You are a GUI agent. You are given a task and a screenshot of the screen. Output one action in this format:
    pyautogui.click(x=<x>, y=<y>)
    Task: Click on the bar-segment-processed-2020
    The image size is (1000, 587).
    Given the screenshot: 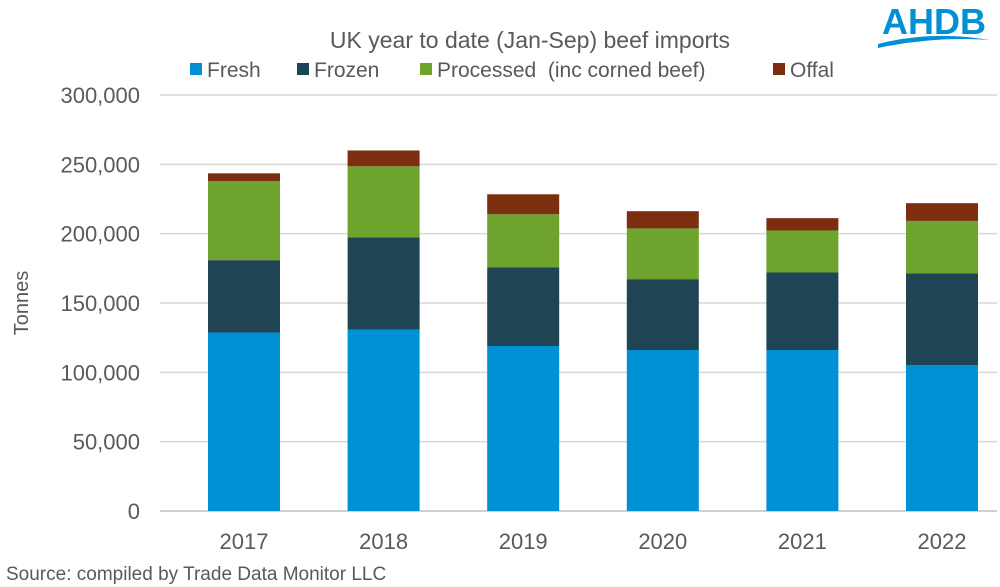 What is the action you would take?
    pyautogui.click(x=662, y=254)
    